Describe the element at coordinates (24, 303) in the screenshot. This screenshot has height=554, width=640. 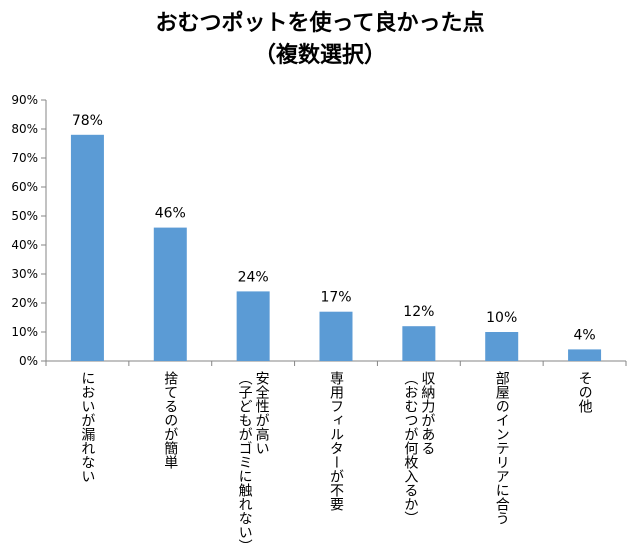
I see `y-tick-label: 20%` at that location.